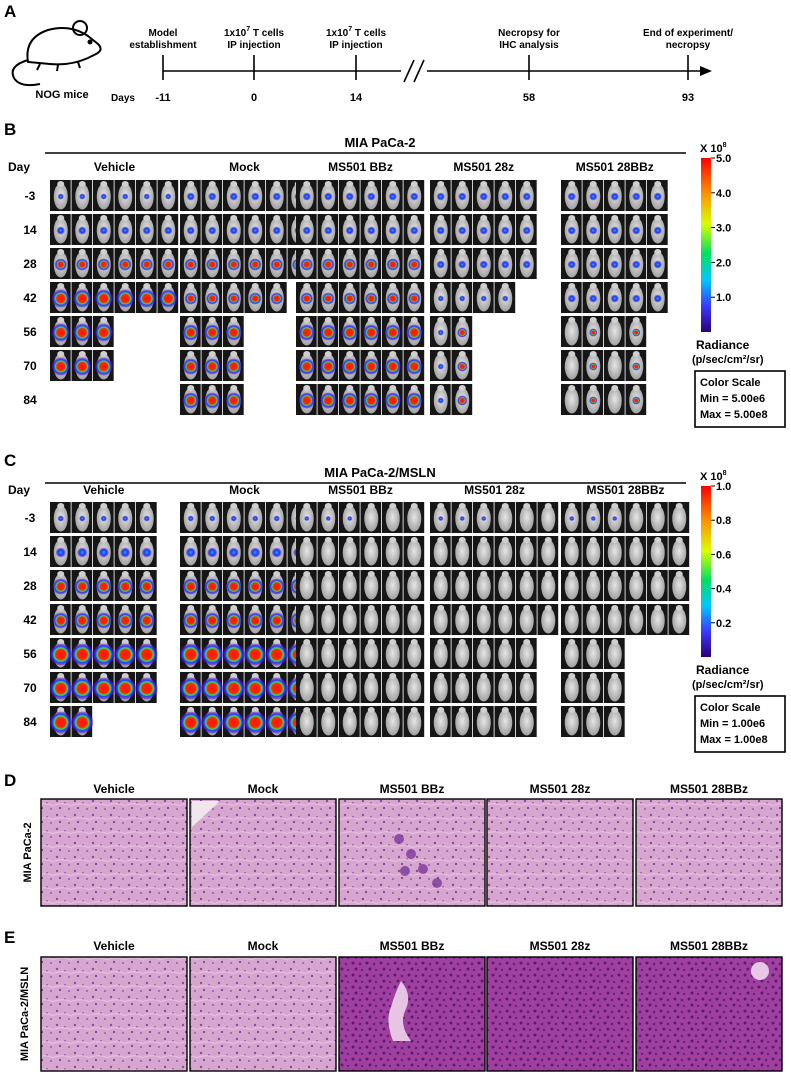  I want to click on histology-group-header: MS501 28BBz, so click(709, 946).